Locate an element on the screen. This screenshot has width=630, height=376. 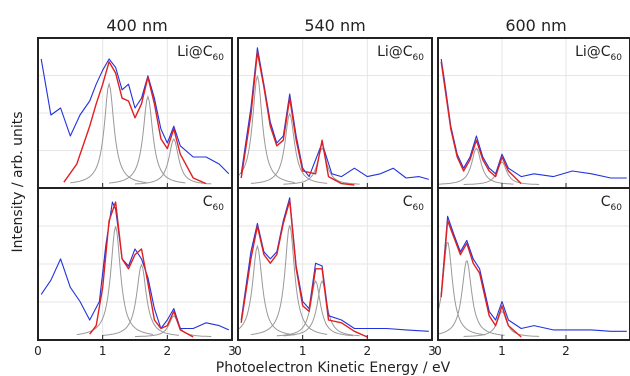
panel-li-400nm: Li@C60 is located at coordinates (135, 113).